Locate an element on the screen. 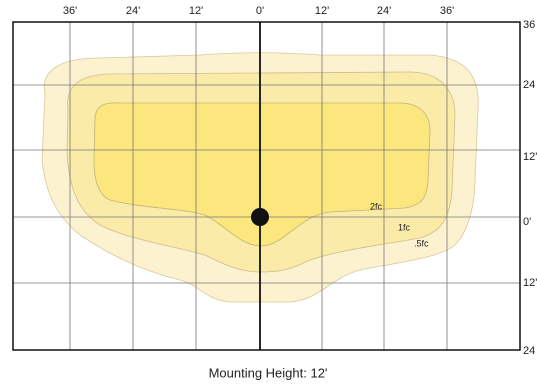 The height and width of the screenshot is (390, 537). top-labels: 36' 24' 12' 0' 12' 24' 36' is located at coordinates (258, 11).